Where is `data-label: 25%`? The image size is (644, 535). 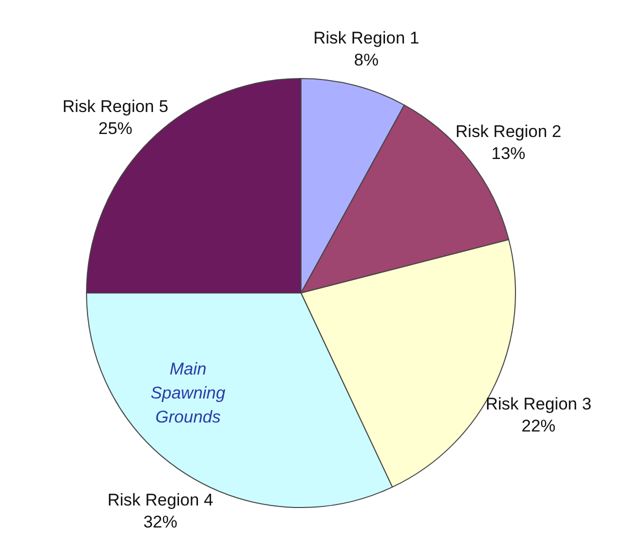 data-label: 25% is located at coordinates (115, 128).